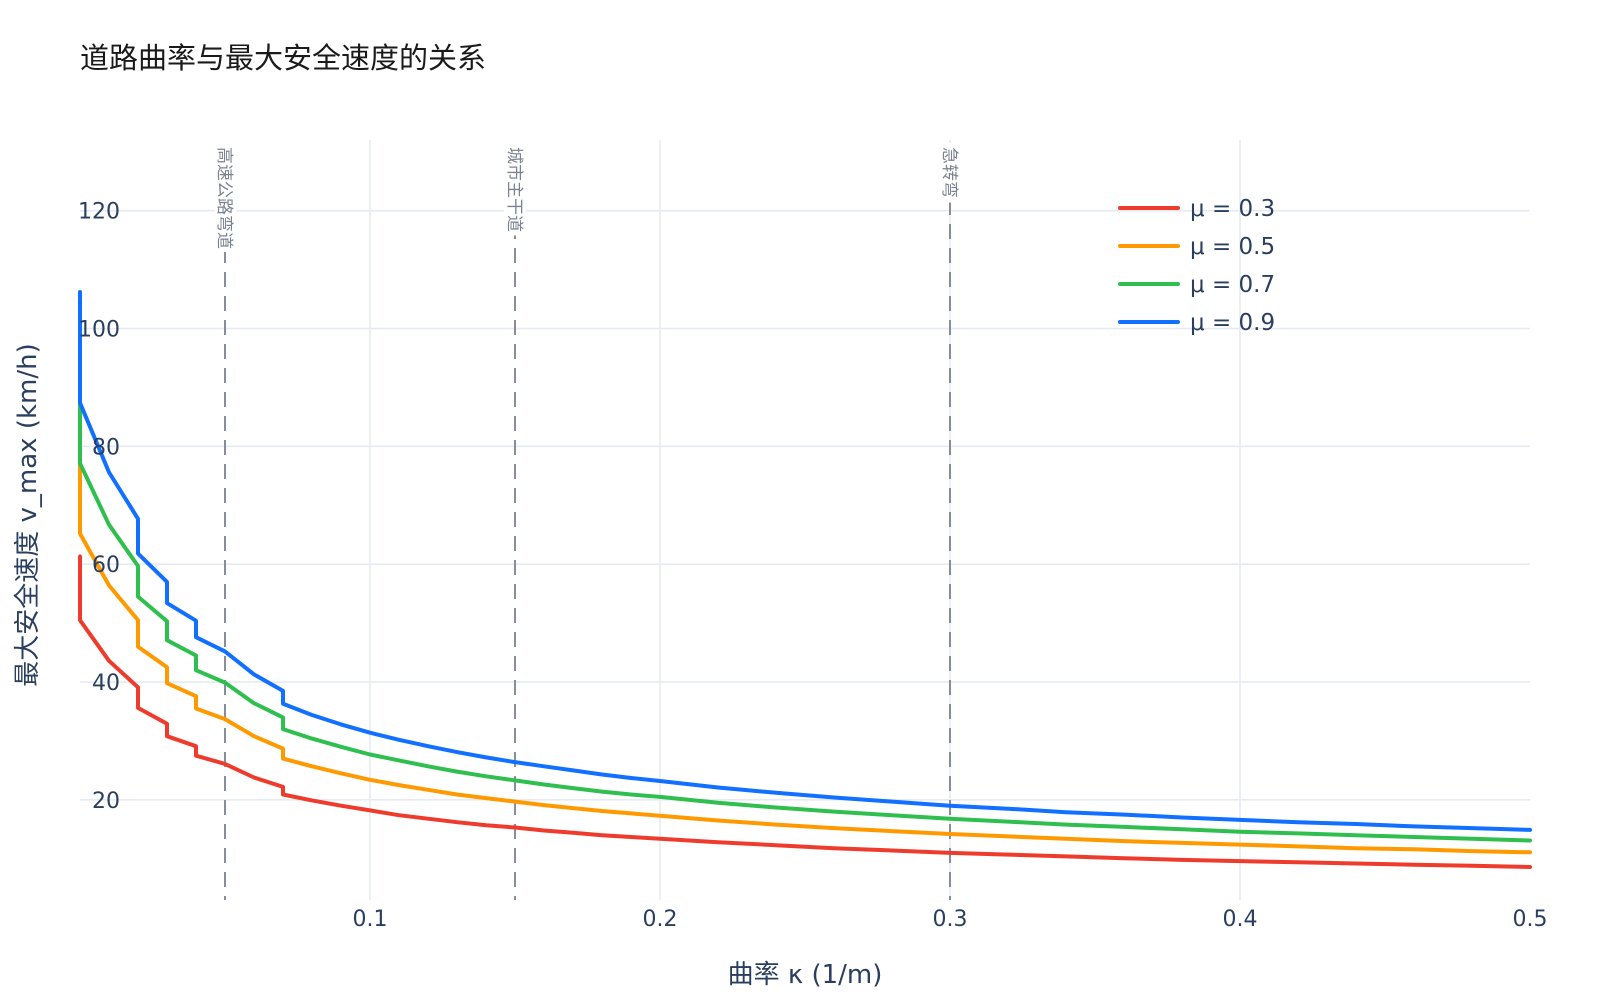 The image size is (1600, 1000). What do you see at coordinates (28, 514) in the screenshot?
I see `y-axis-title: 最大安全速度 v_max (km/h)` at bounding box center [28, 514].